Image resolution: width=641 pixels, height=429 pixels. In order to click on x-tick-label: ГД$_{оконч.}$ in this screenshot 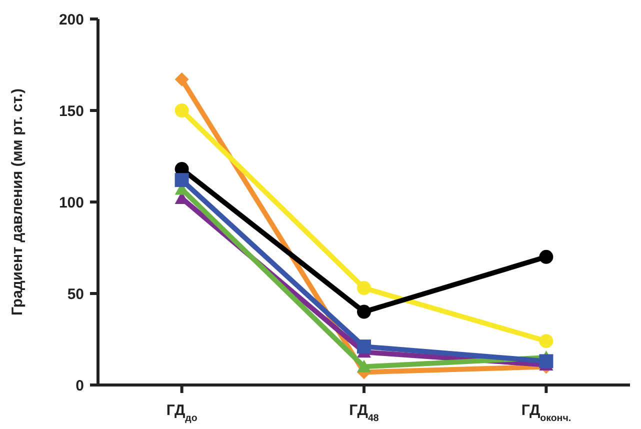, I will do `click(546, 413)`.